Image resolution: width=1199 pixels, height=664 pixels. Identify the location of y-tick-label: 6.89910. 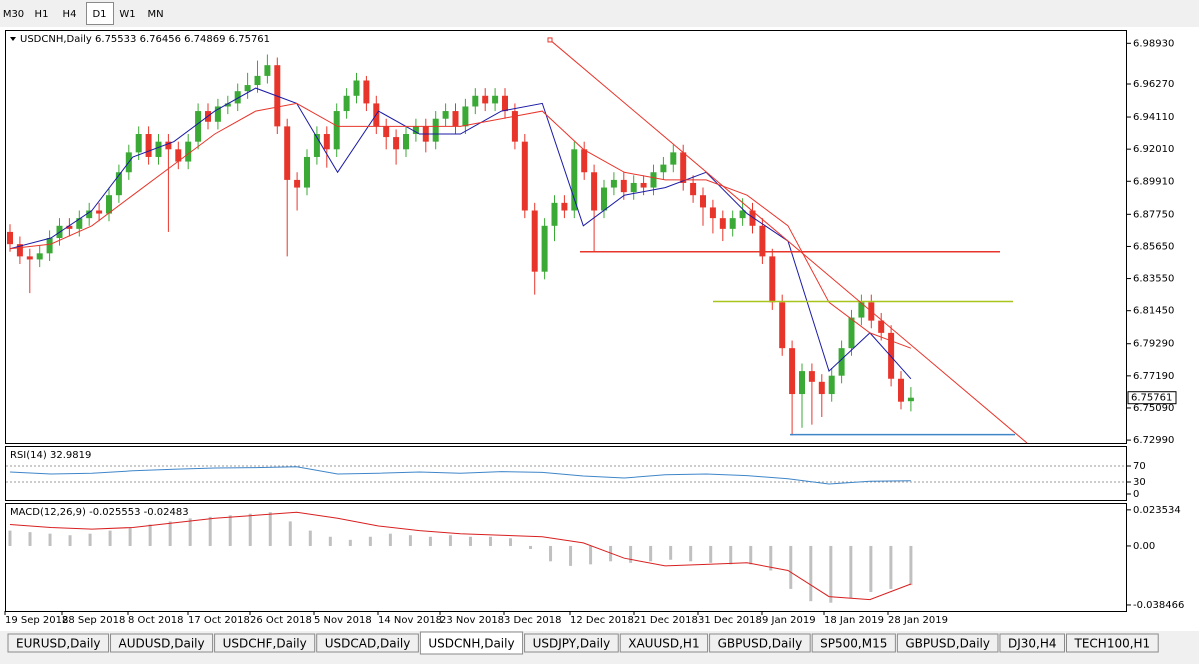
(1153, 181).